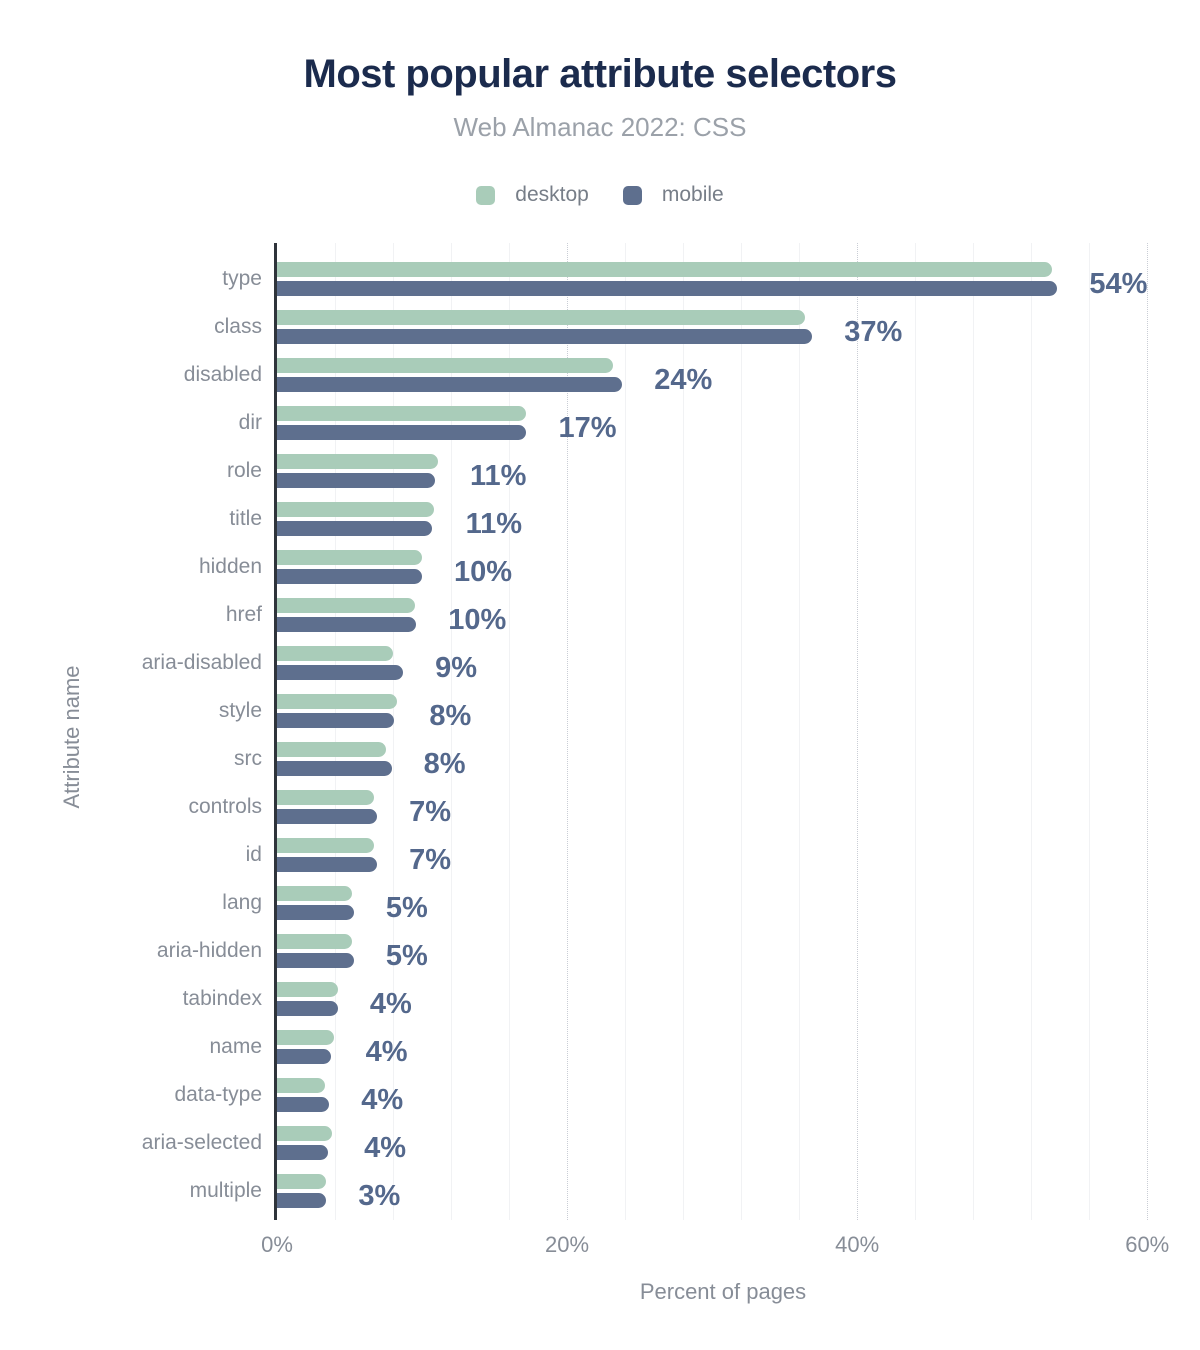 This screenshot has width=1200, height=1350. I want to click on value-label: 8%, so click(450, 716).